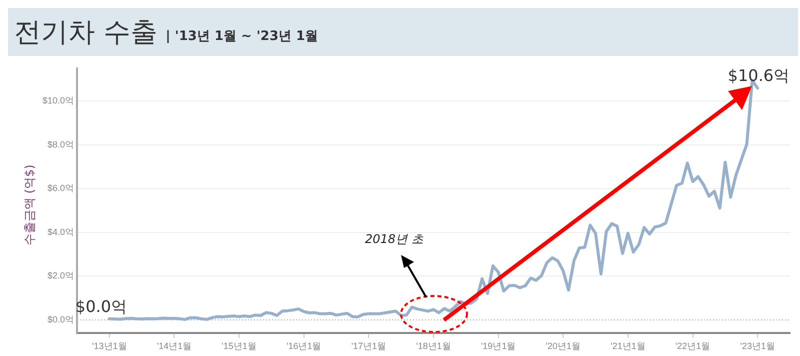  I want to click on x-tick-label: '18년1월, so click(433, 345).